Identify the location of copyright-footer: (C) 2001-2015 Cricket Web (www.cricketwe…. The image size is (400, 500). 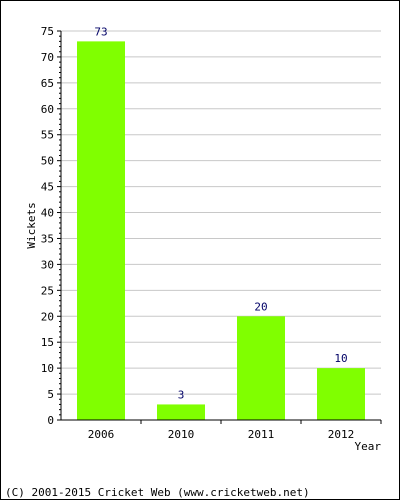
(157, 492).